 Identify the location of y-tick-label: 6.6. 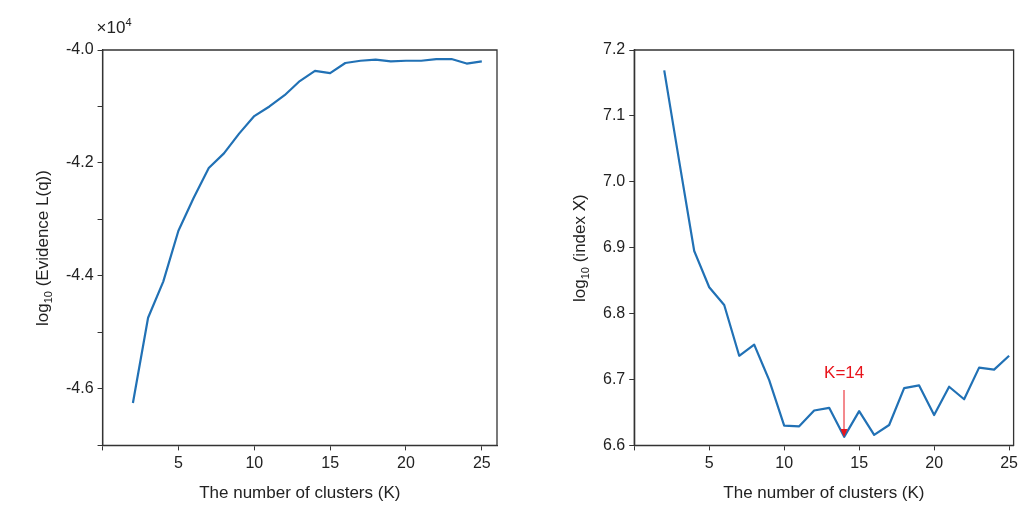
(614, 444).